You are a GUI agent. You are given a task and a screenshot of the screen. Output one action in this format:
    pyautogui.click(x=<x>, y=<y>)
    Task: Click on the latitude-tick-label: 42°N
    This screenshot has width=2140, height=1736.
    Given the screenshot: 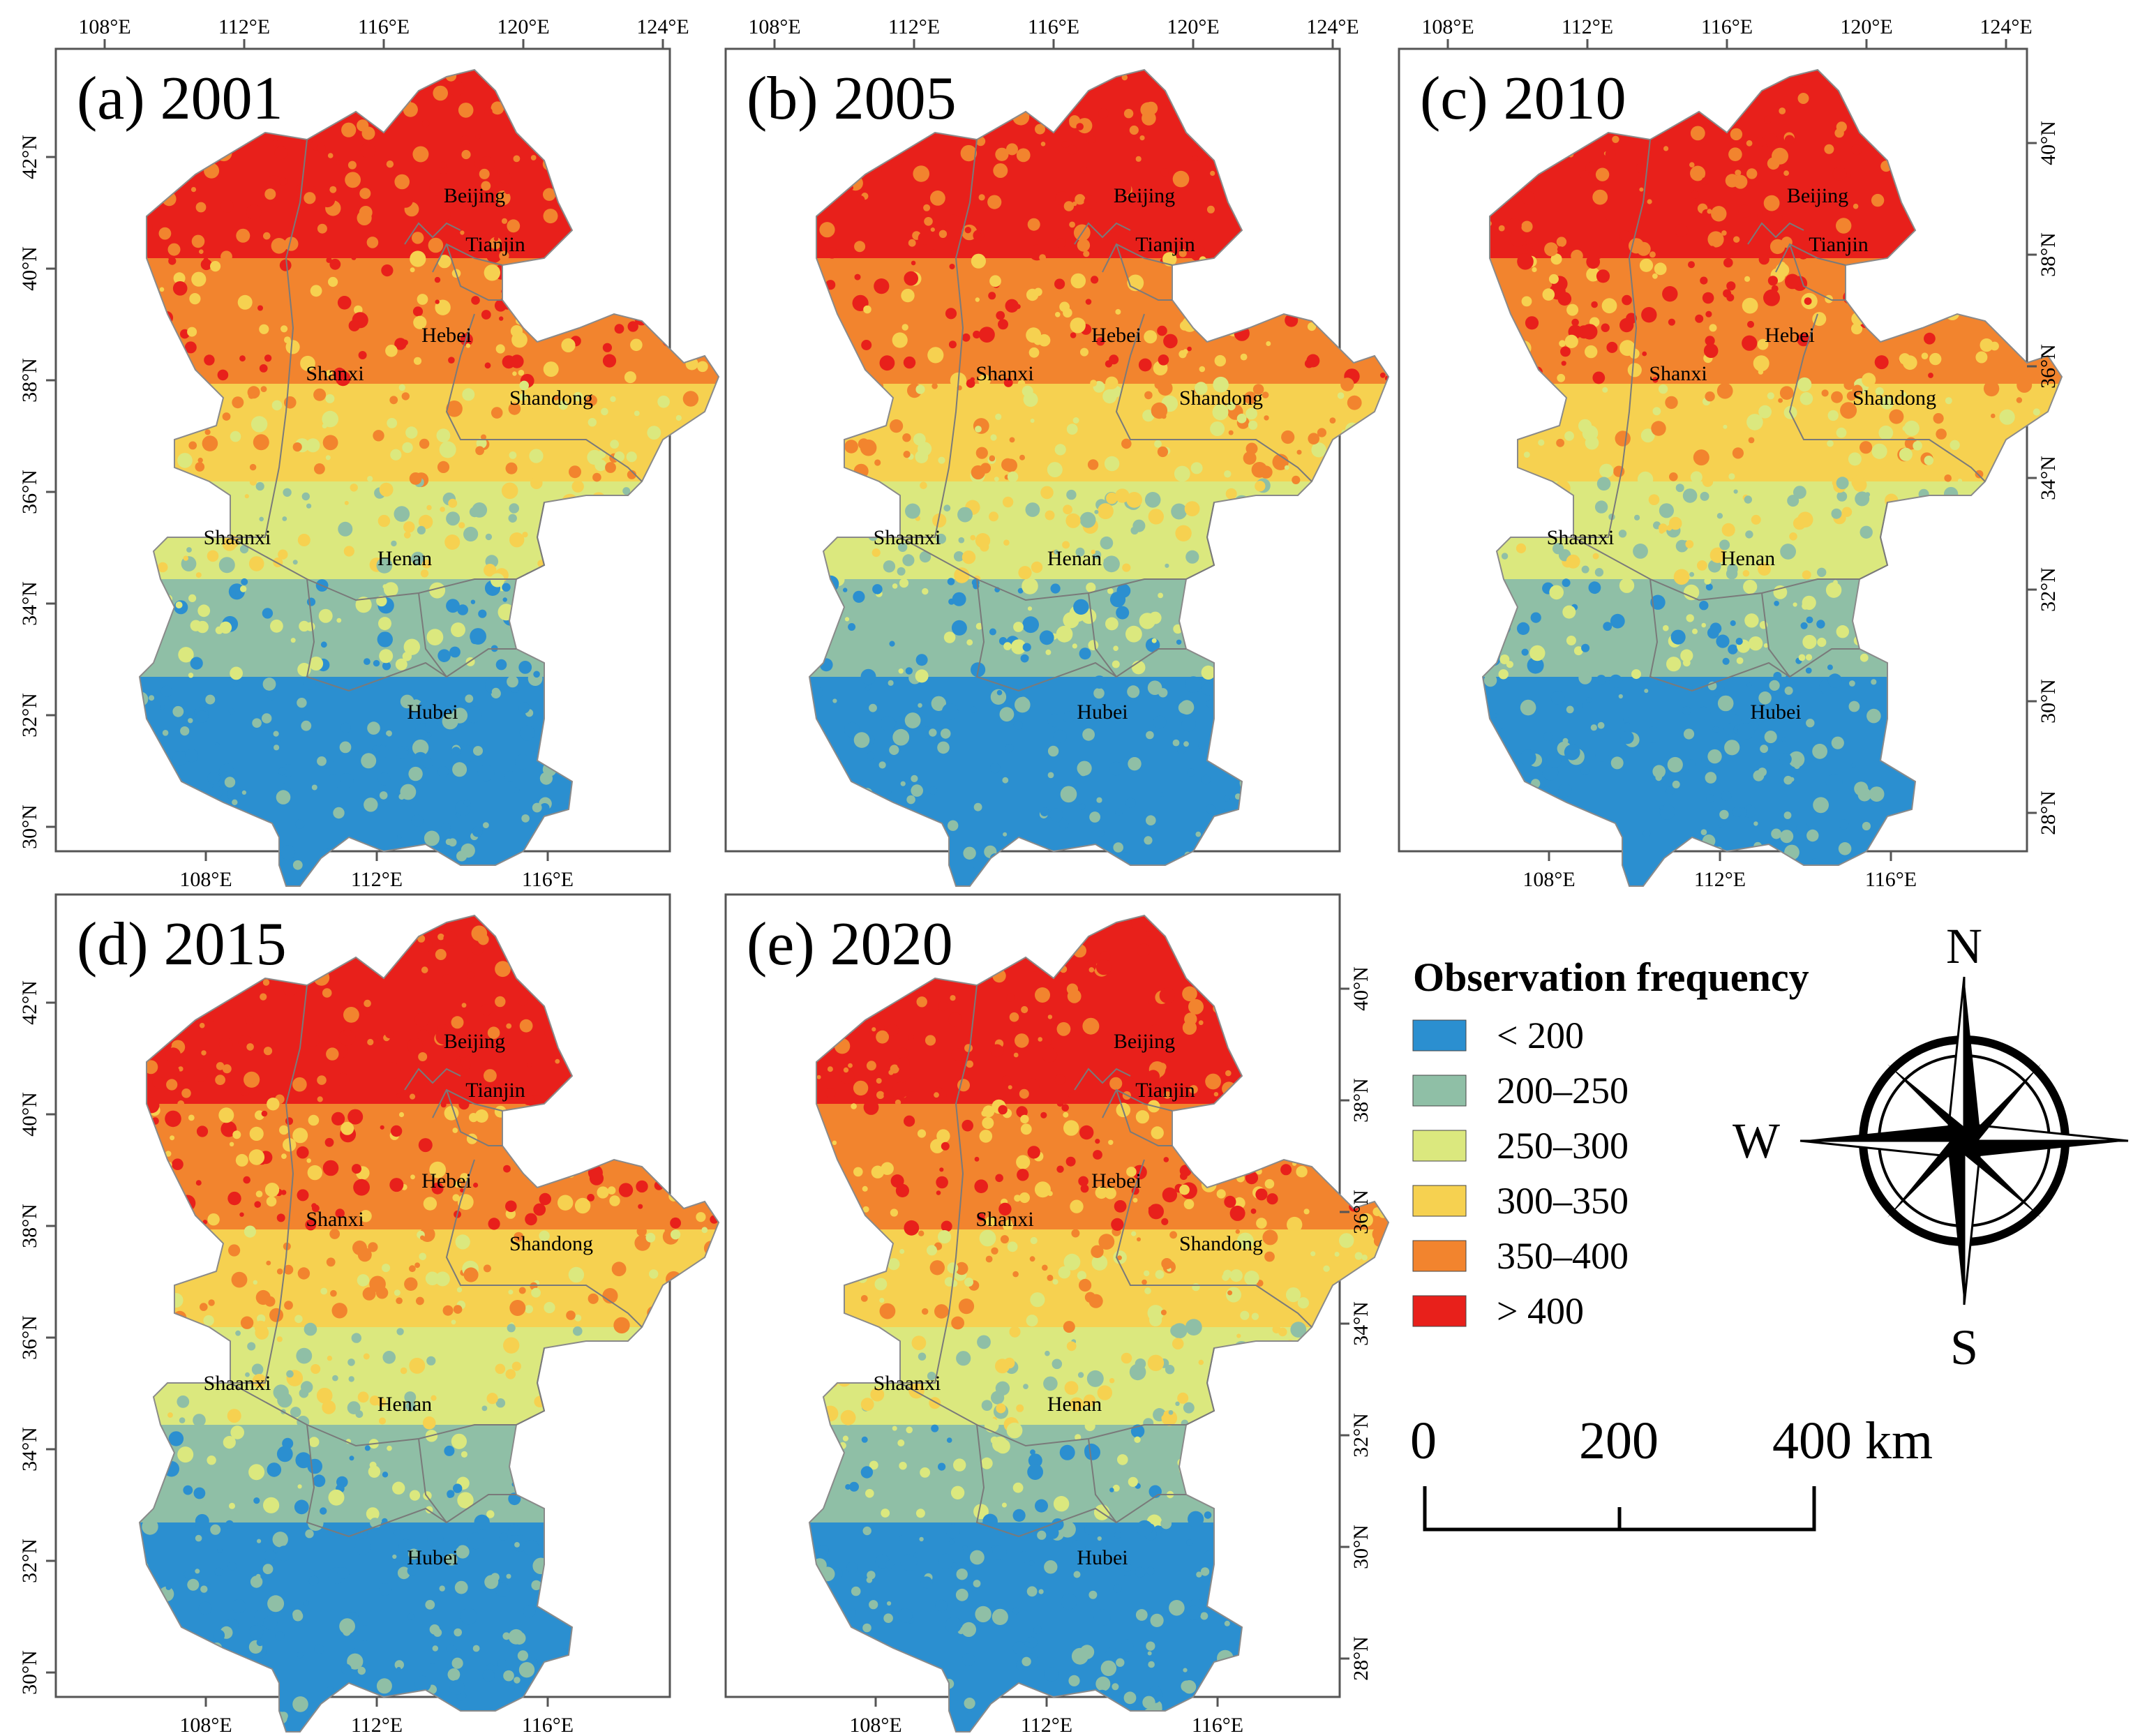 What is the action you would take?
    pyautogui.click(x=29, y=157)
    